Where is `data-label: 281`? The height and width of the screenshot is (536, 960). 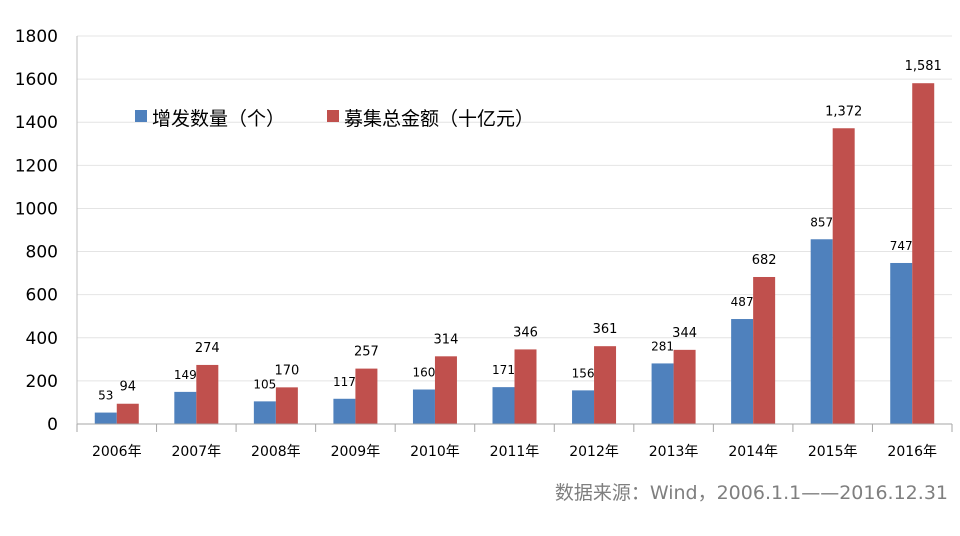 data-label: 281 is located at coordinates (662, 346).